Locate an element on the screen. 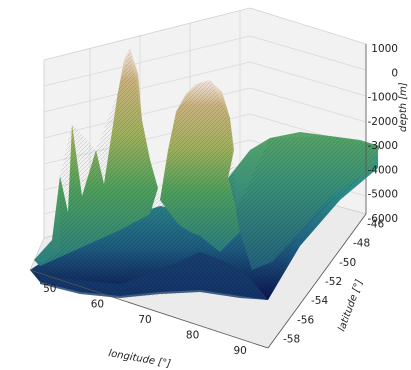 Image resolution: width=411 pixels, height=370 pixels. z-tick-label: -3000 is located at coordinates (382, 146).